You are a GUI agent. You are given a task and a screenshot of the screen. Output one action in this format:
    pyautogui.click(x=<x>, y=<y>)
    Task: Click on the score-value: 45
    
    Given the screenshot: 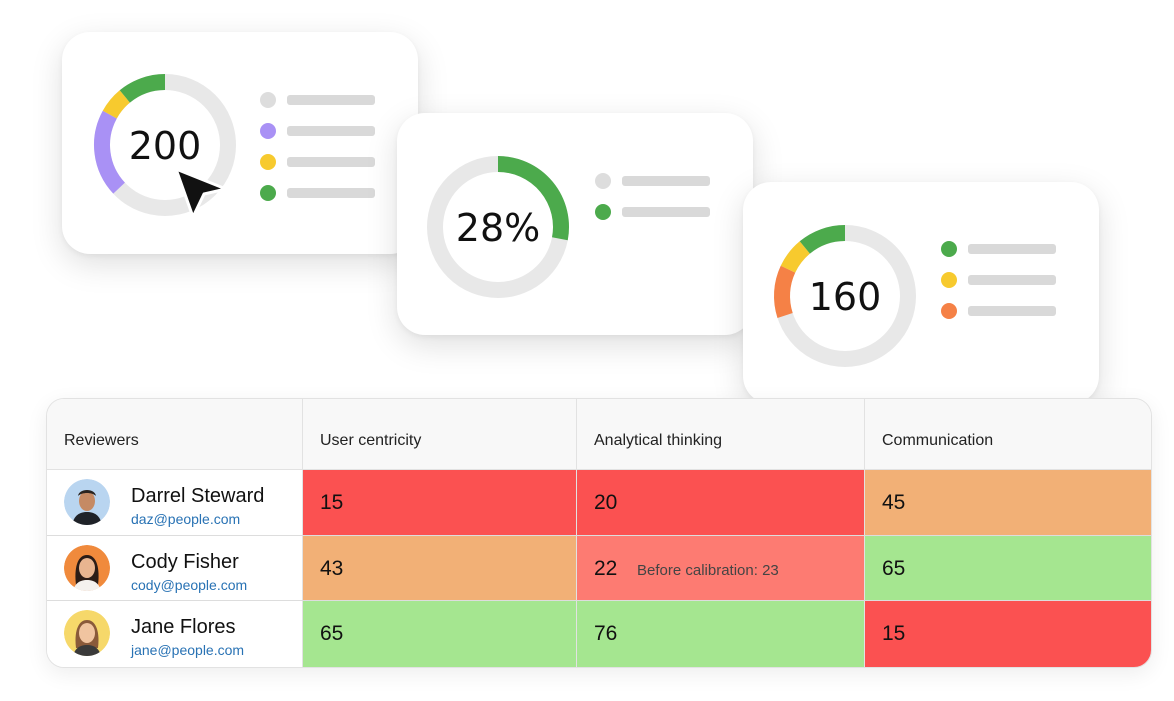 What is the action you would take?
    pyautogui.click(x=894, y=502)
    